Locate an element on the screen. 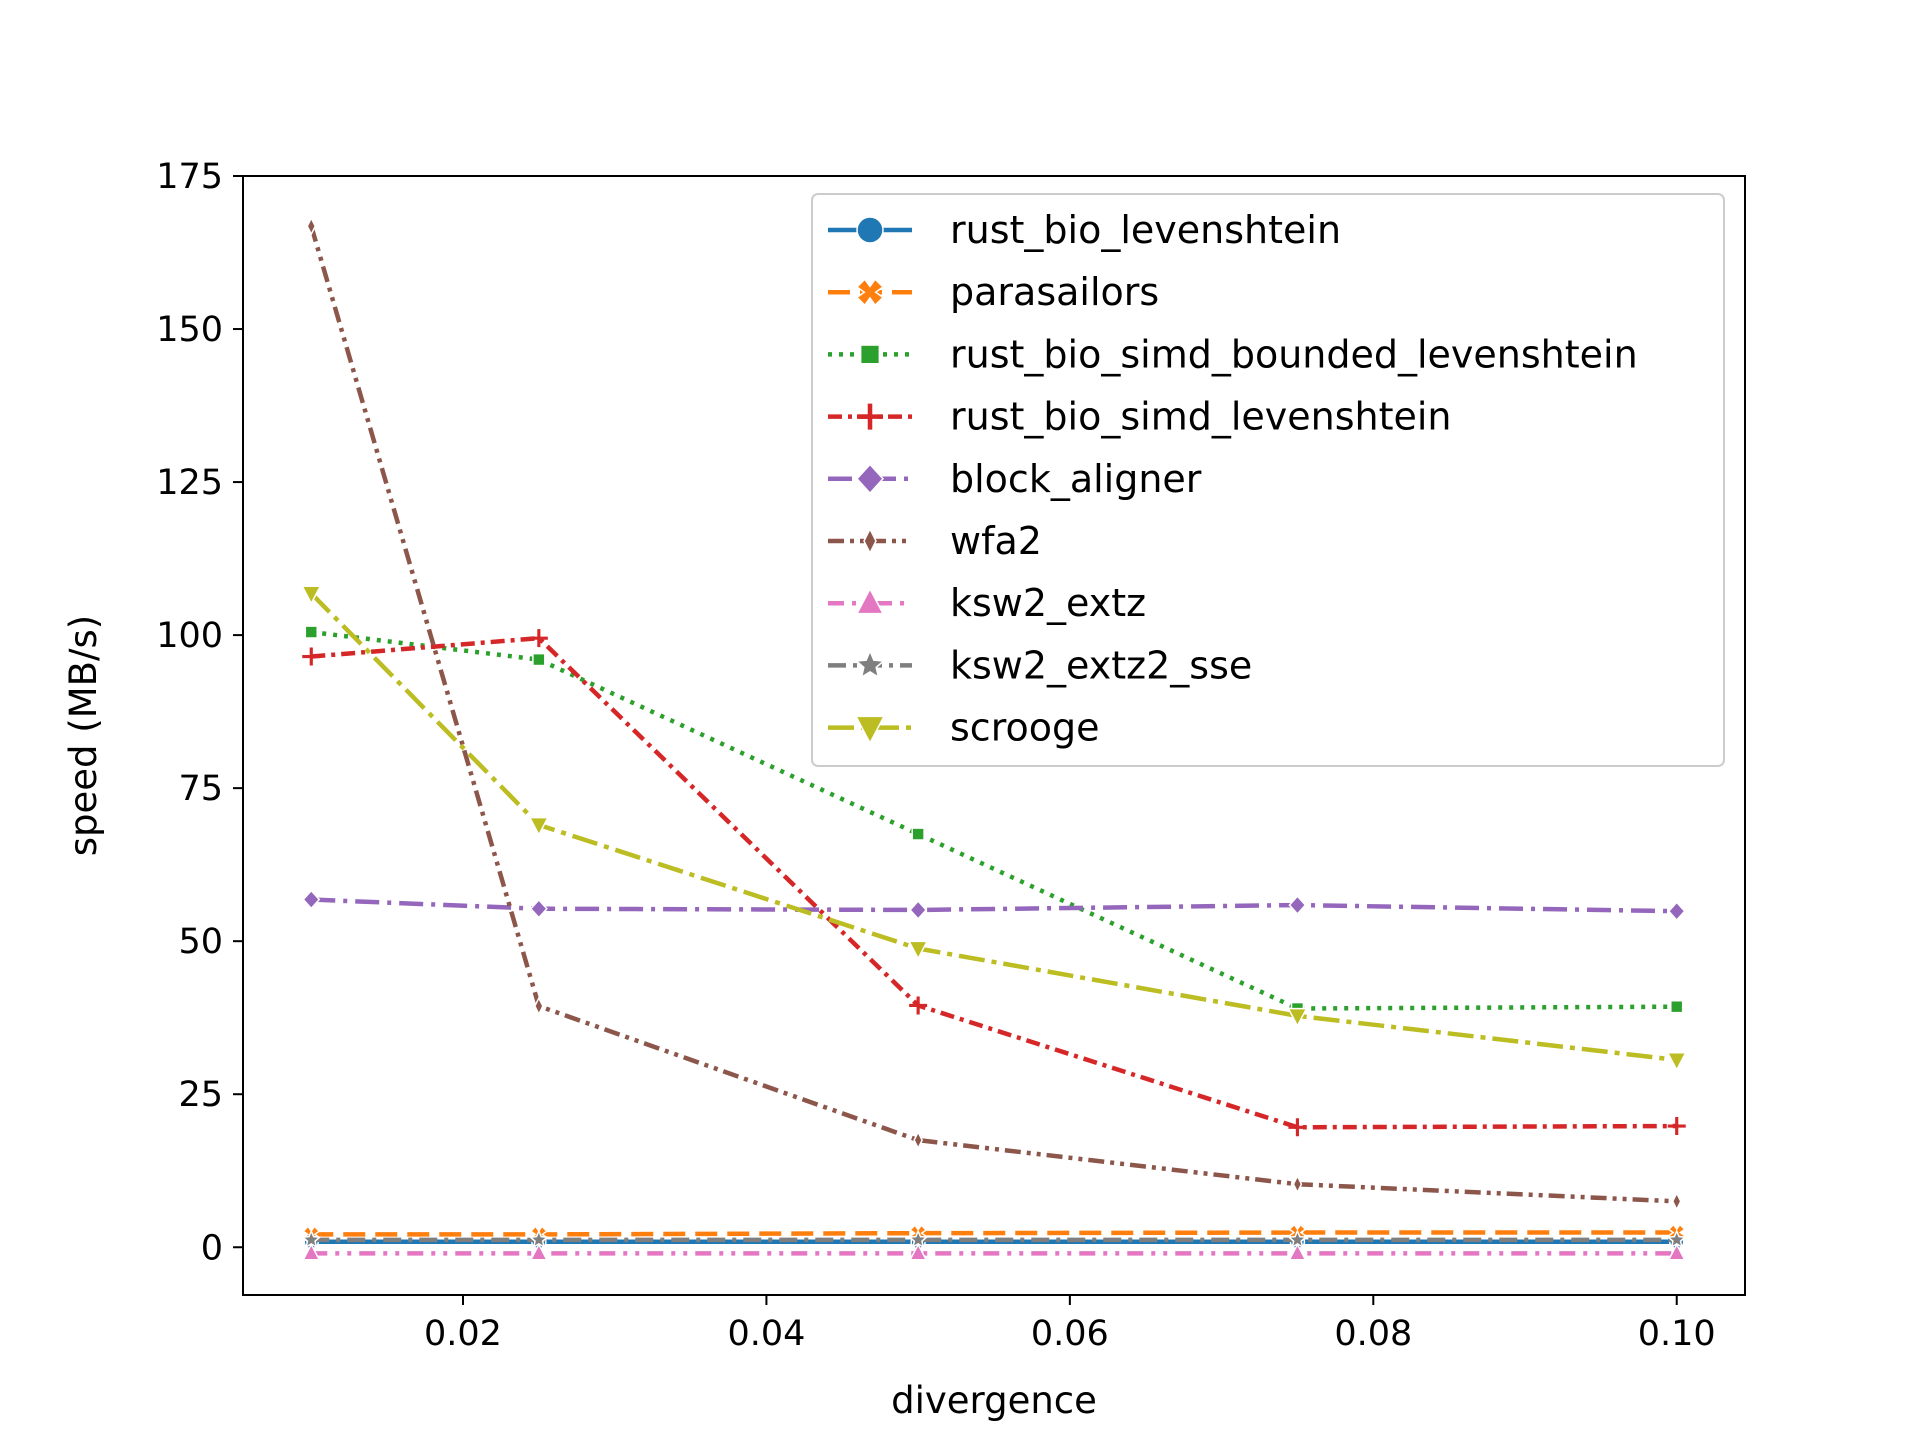 This screenshot has height=1440, width=1920. y-tick-label: 100 is located at coordinates (189, 636).